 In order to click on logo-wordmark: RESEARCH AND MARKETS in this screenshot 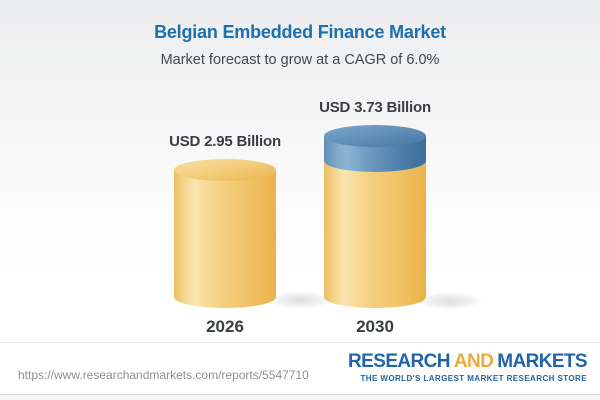, I will do `click(468, 361)`.